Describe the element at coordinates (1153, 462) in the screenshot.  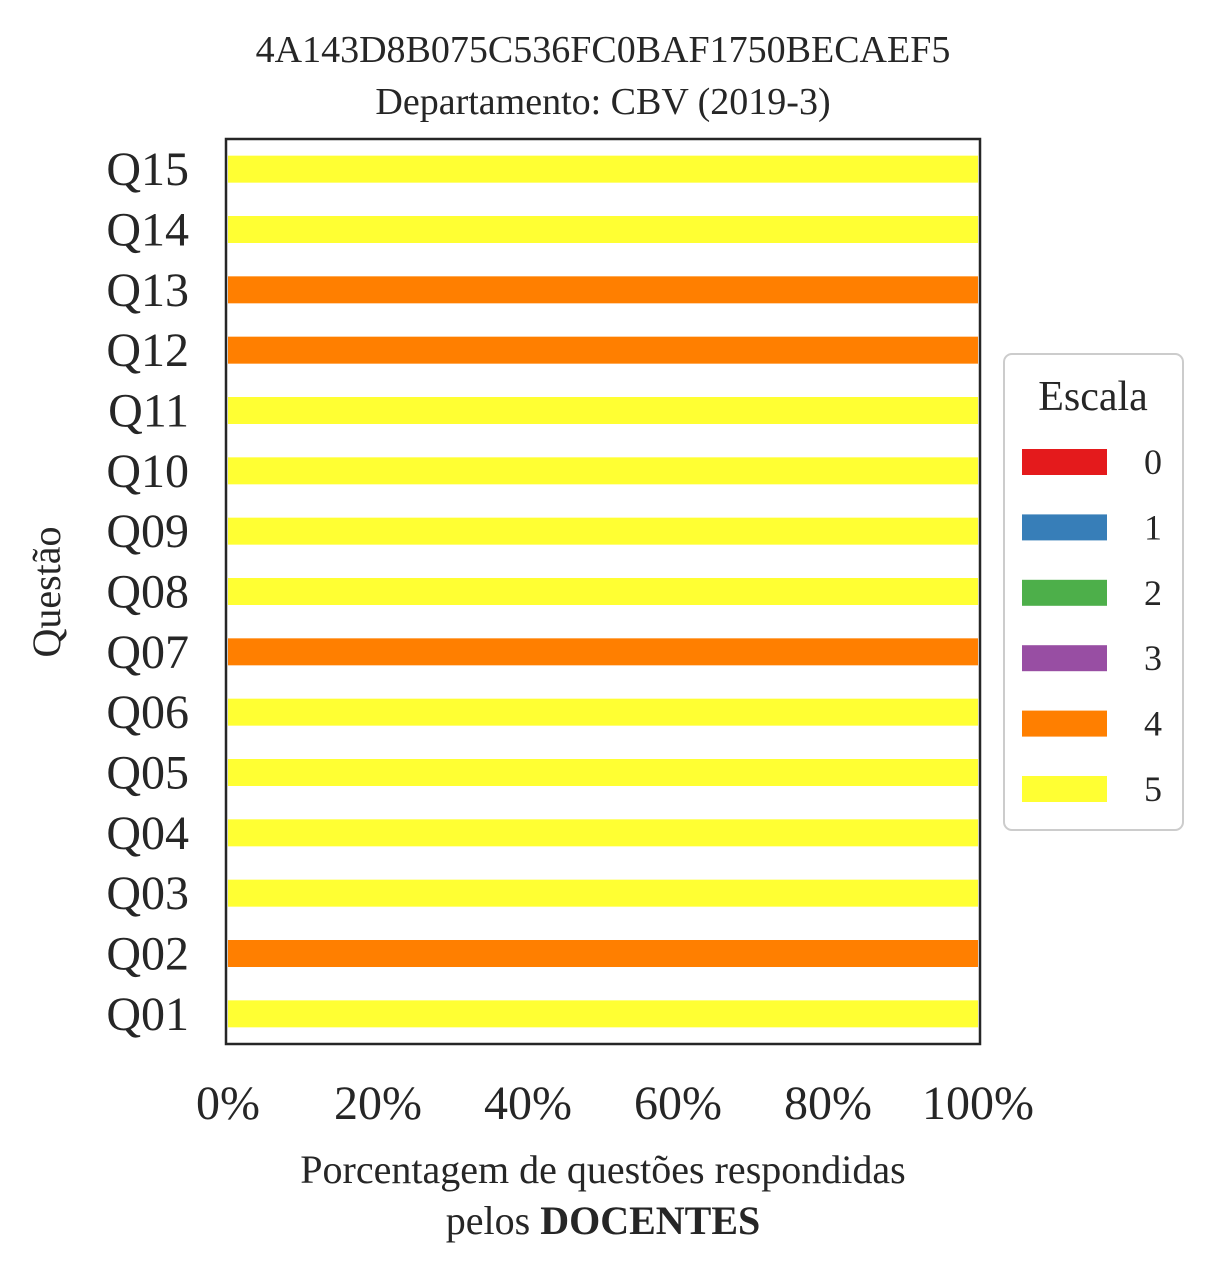
I see `legend-label-0: 0` at that location.